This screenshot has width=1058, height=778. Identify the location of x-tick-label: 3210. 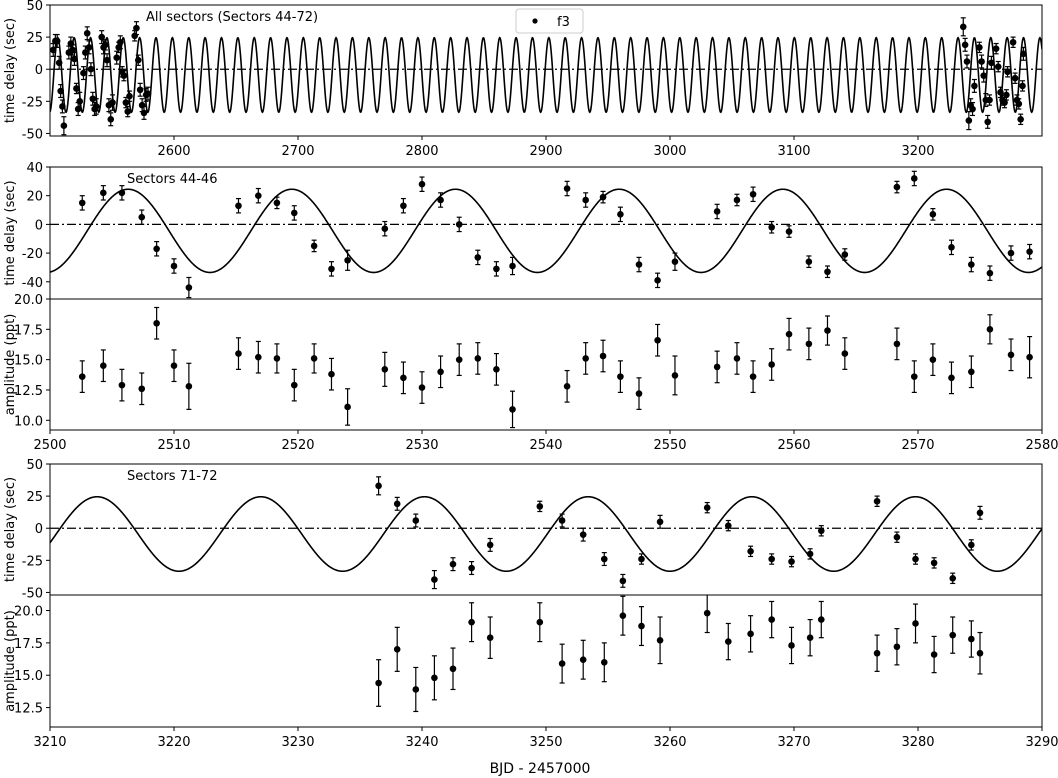
(49, 742).